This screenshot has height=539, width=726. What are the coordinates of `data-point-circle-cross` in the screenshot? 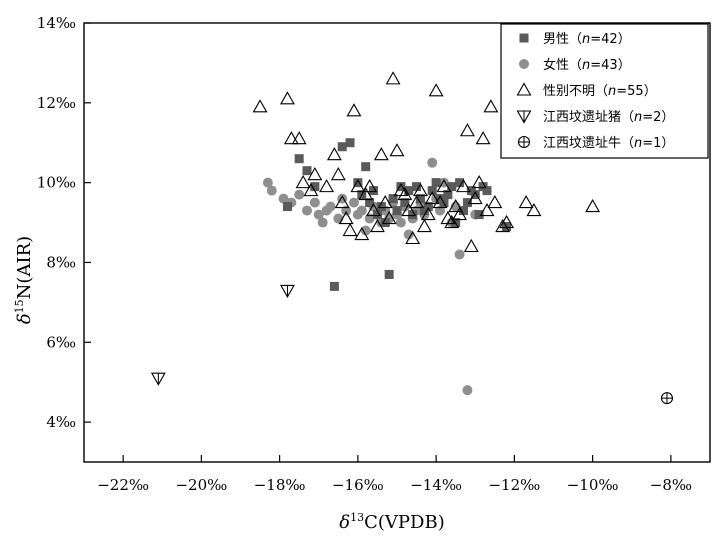 It's located at (667, 398).